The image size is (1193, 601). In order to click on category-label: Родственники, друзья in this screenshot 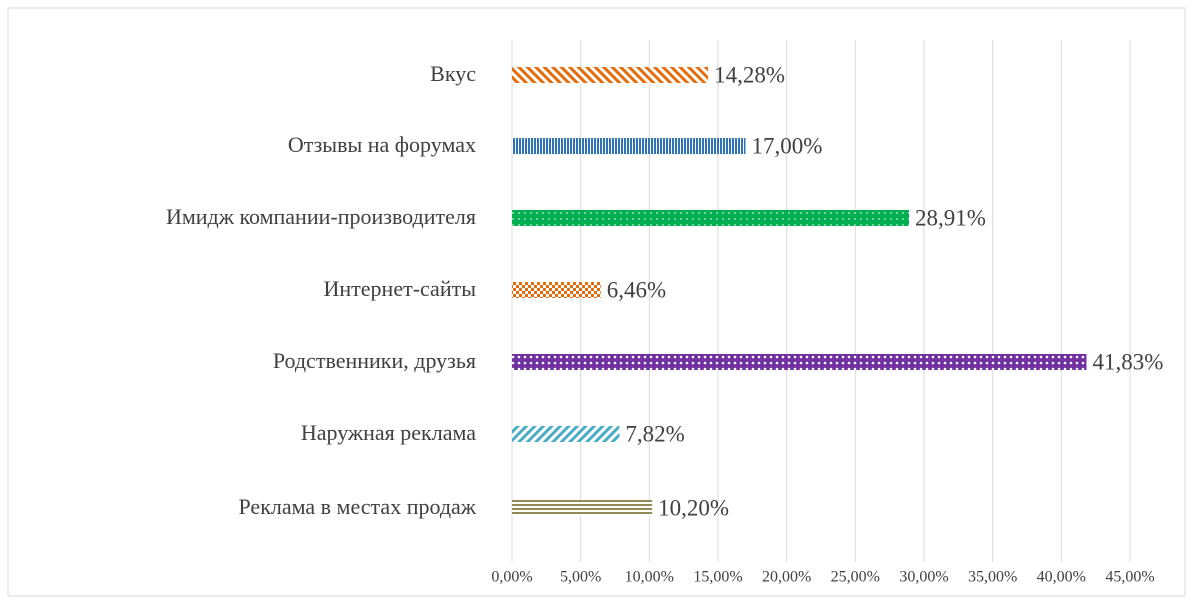, I will do `click(374, 360)`.